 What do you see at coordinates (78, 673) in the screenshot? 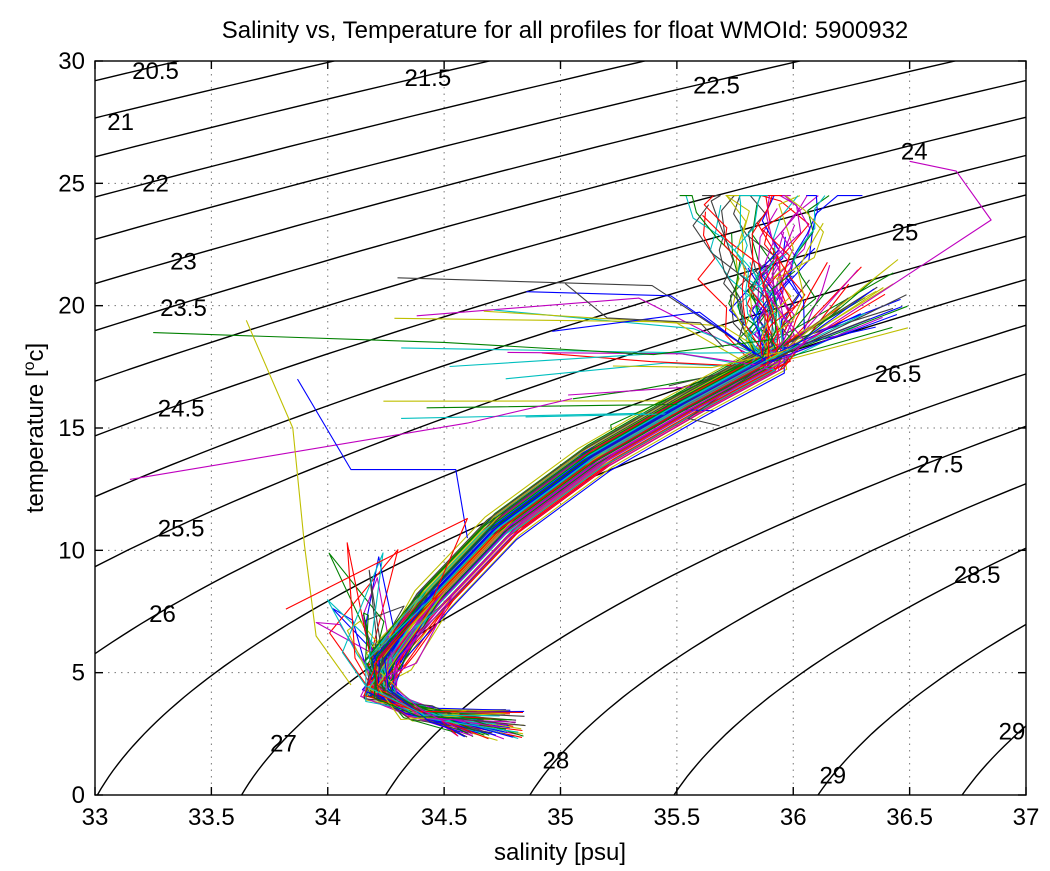
I see `y-tick-label: 5` at bounding box center [78, 673].